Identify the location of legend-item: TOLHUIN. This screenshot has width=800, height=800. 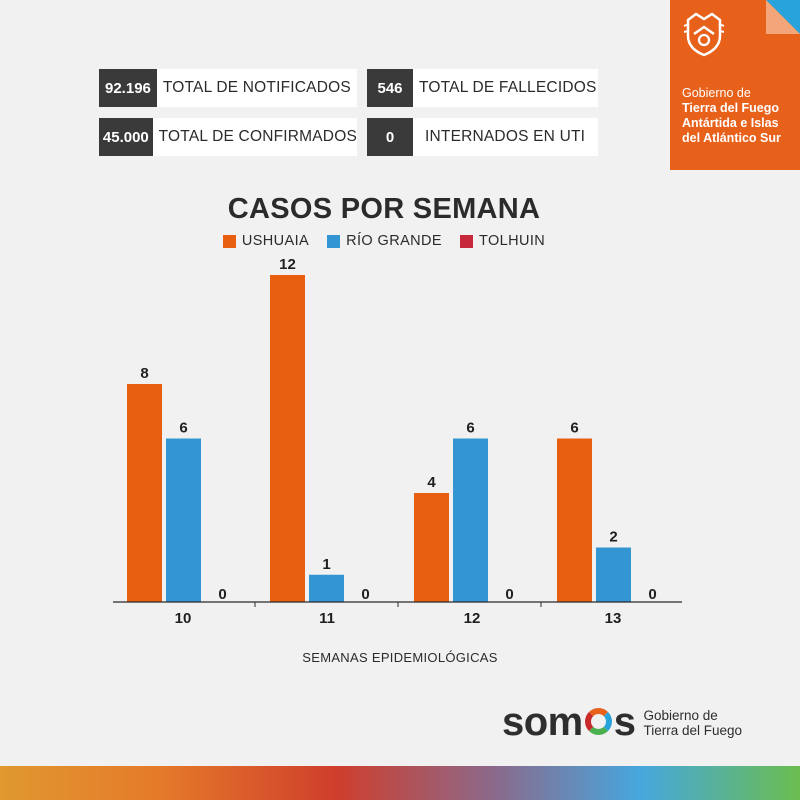
(502, 241).